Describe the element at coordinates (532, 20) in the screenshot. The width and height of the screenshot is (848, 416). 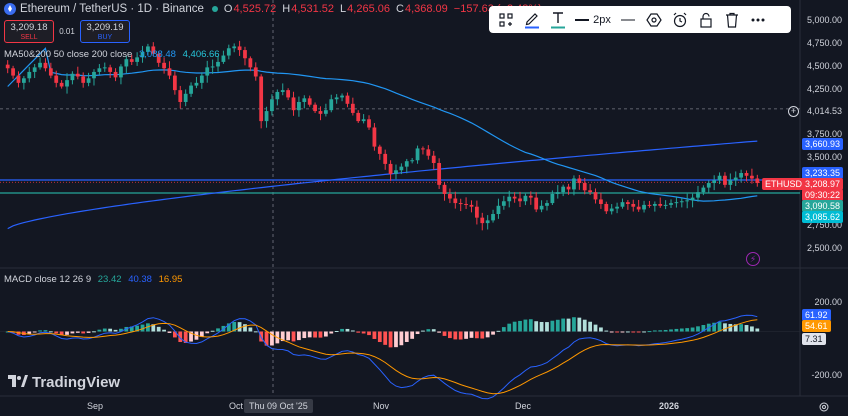
I see `pencil-icon` at that location.